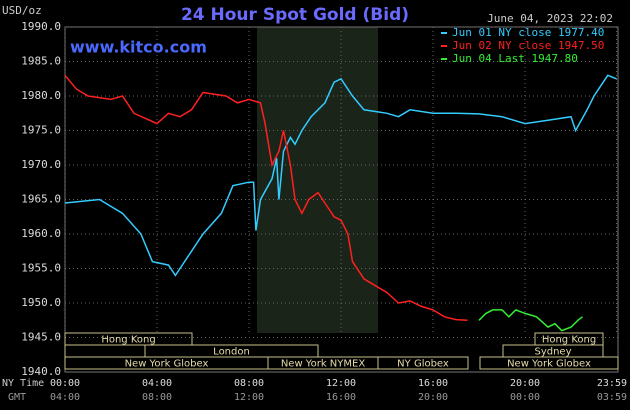  I want to click on session-label: NY Globex, so click(423, 364).